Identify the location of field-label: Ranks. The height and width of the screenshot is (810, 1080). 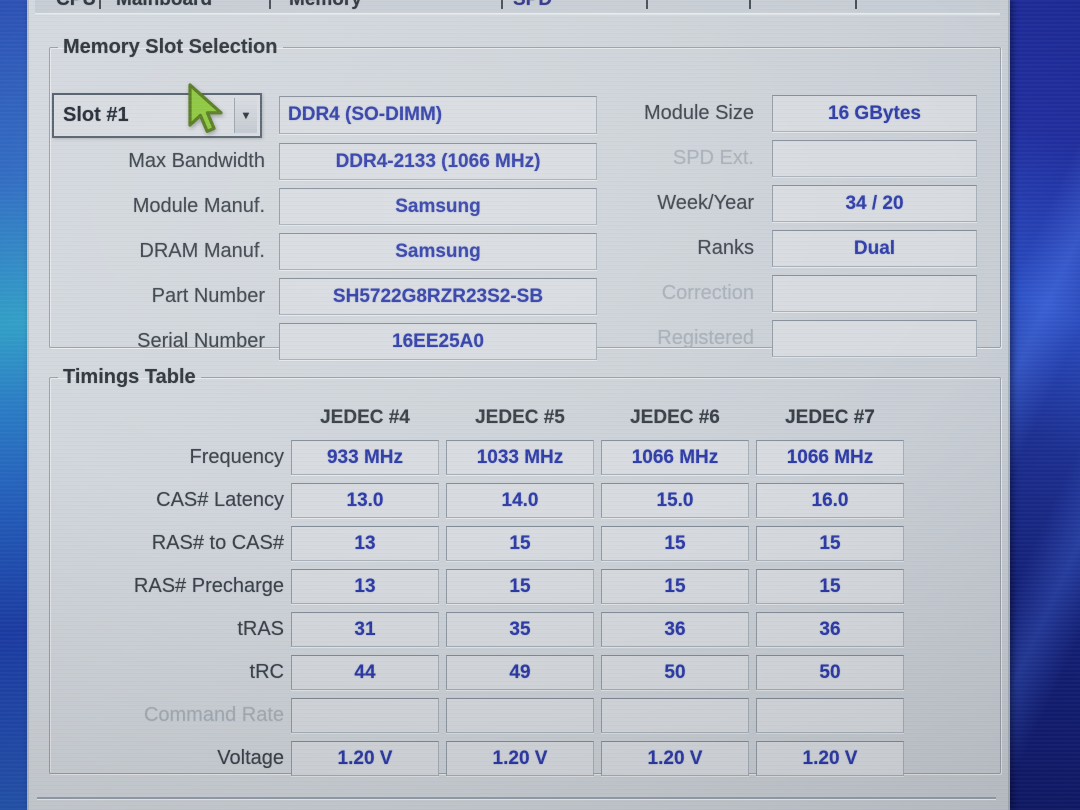
(725, 248).